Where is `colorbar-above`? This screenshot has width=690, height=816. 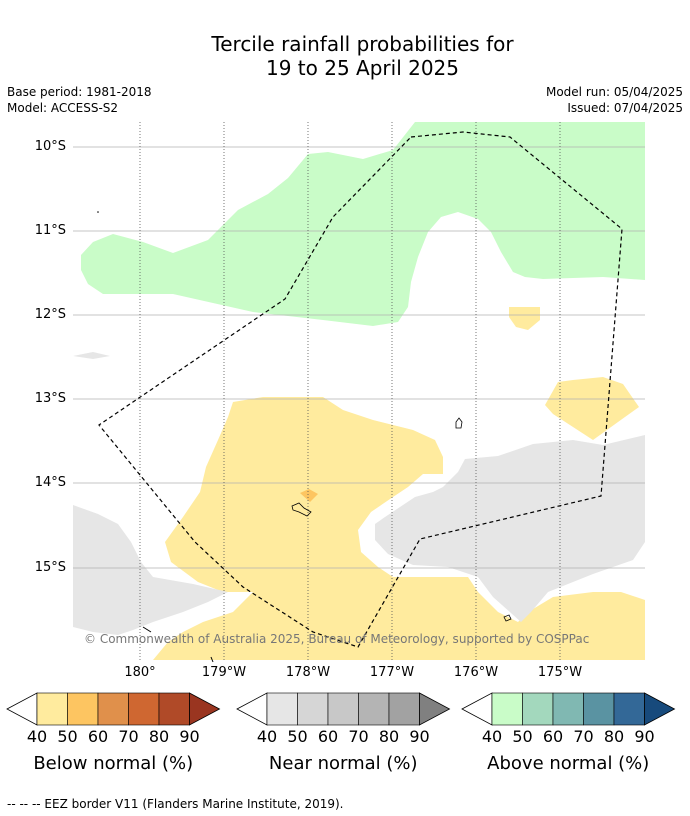
colorbar-above is located at coordinates (568, 709).